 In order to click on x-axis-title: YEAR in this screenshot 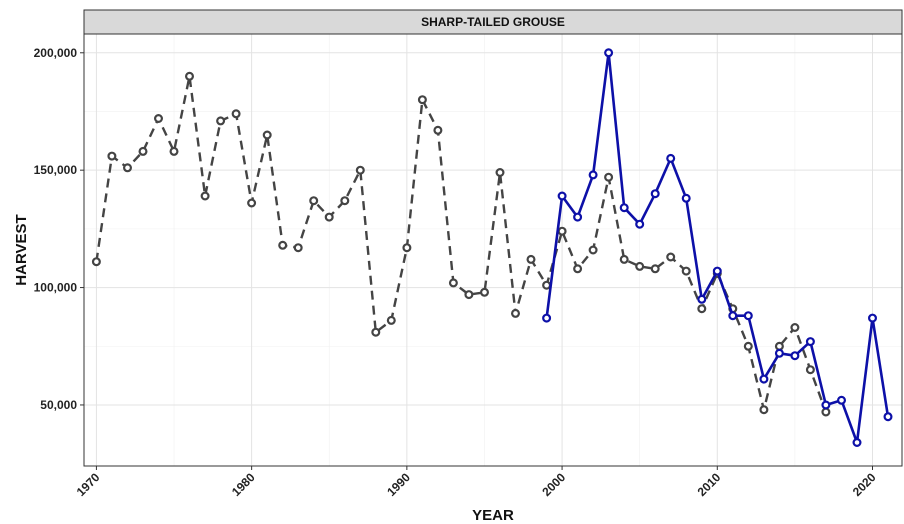, I will do `click(493, 515)`.